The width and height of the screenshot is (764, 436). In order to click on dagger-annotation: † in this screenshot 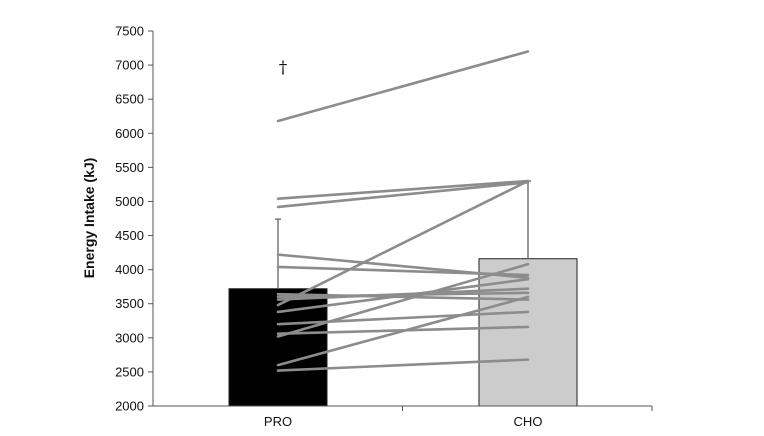, I will do `click(283, 68)`.